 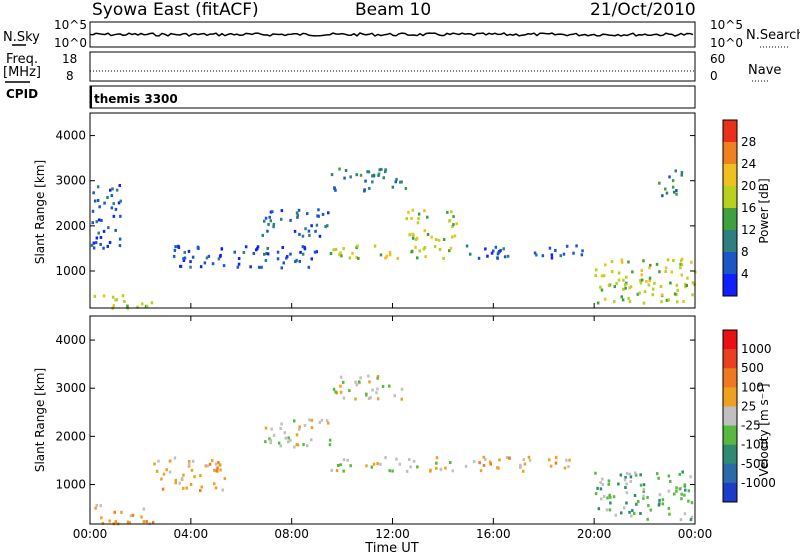 What do you see at coordinates (22, 94) in the screenshot?
I see `cpid-label: CPID` at bounding box center [22, 94].